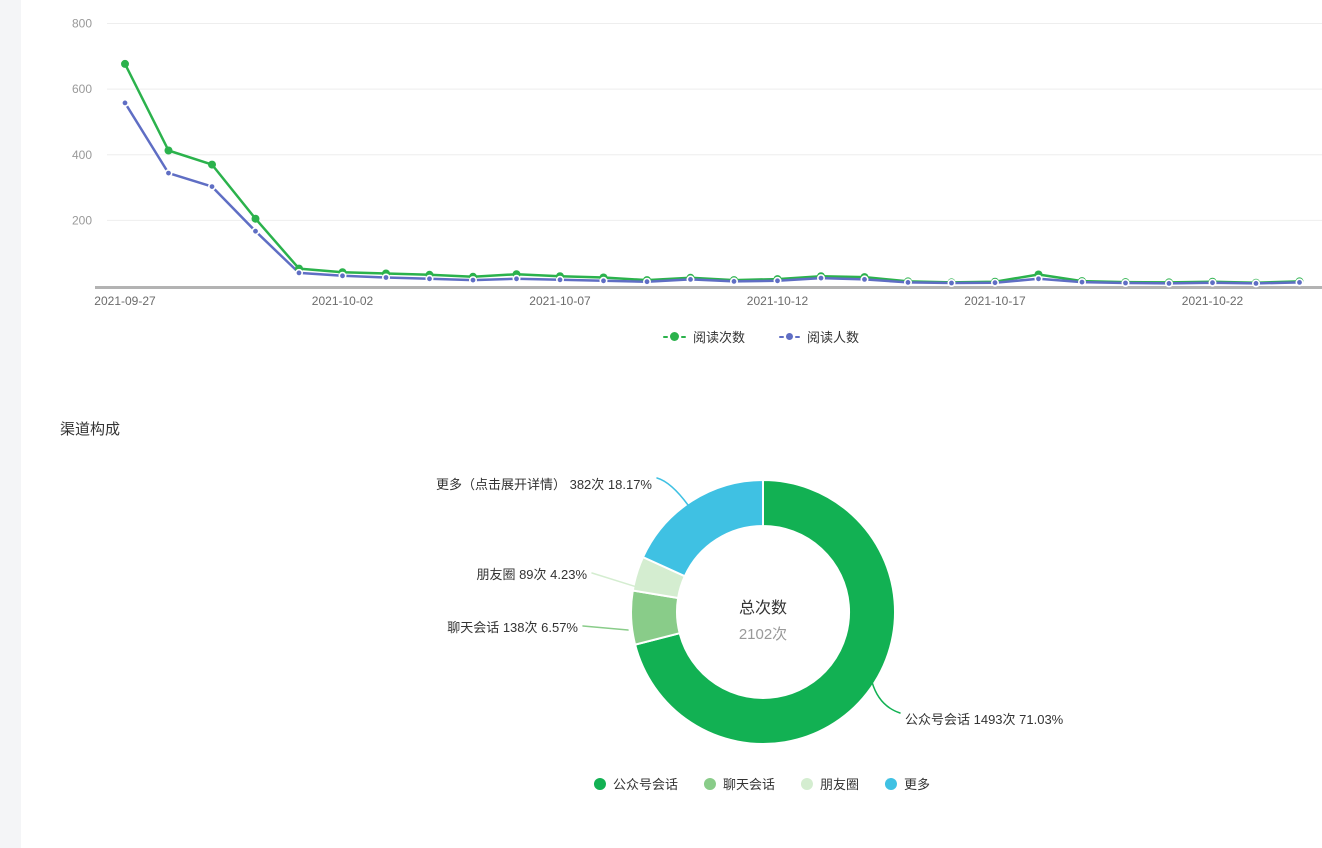 This screenshot has width=1322, height=848. I want to click on legend-label: 朋友圈, so click(840, 784).